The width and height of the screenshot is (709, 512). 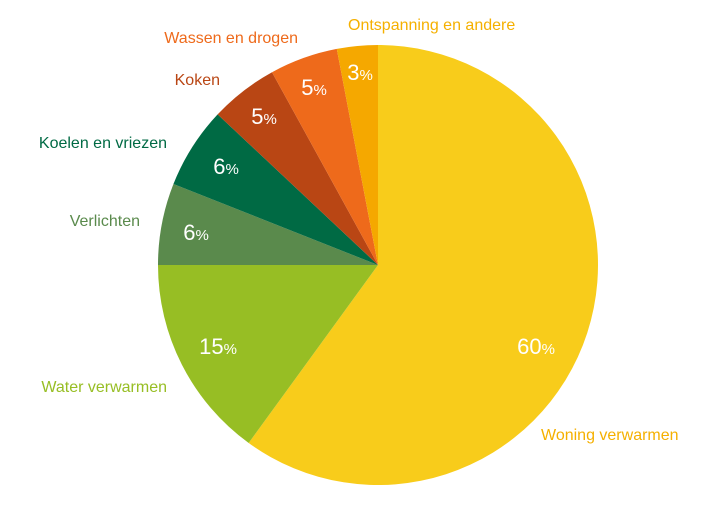 I want to click on pie-category-label-koken: Koken, so click(x=197, y=80).